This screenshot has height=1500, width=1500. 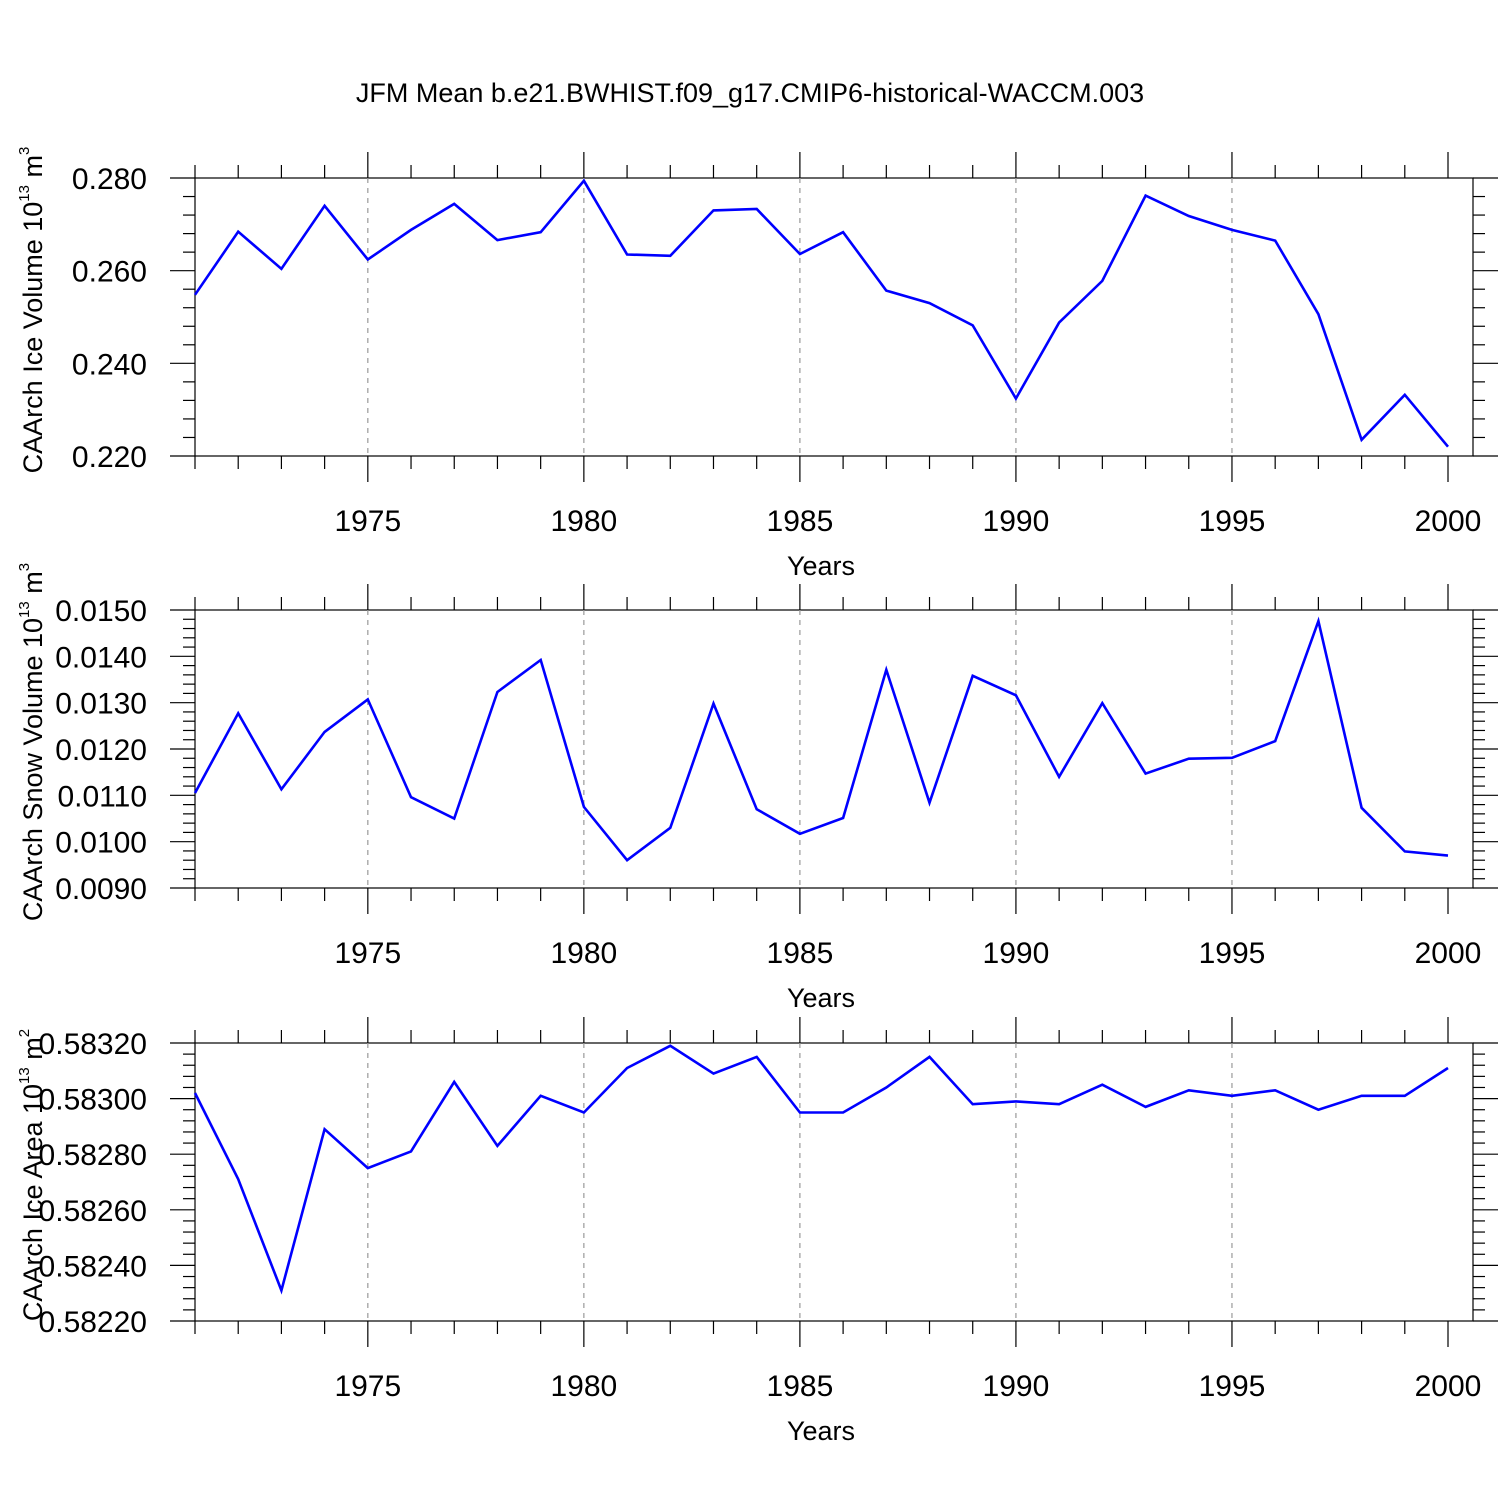 I want to click on y-axis-title: CAArch Ice Volume 1013 m3, so click(x=32, y=310).